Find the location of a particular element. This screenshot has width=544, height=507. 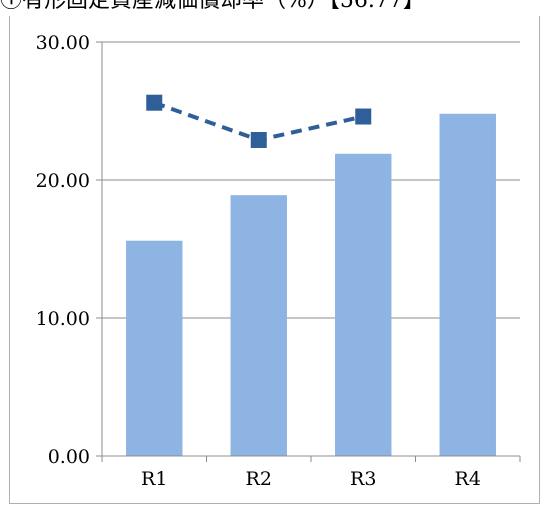

y-tick-label: 30.00 is located at coordinates (63, 43).